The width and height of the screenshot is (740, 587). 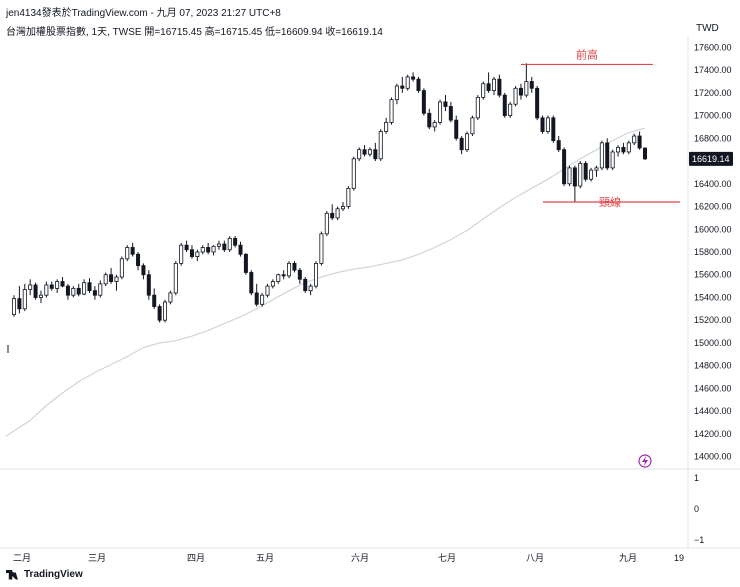 What do you see at coordinates (713, 207) in the screenshot?
I see `y-tick-label: 16200.00` at bounding box center [713, 207].